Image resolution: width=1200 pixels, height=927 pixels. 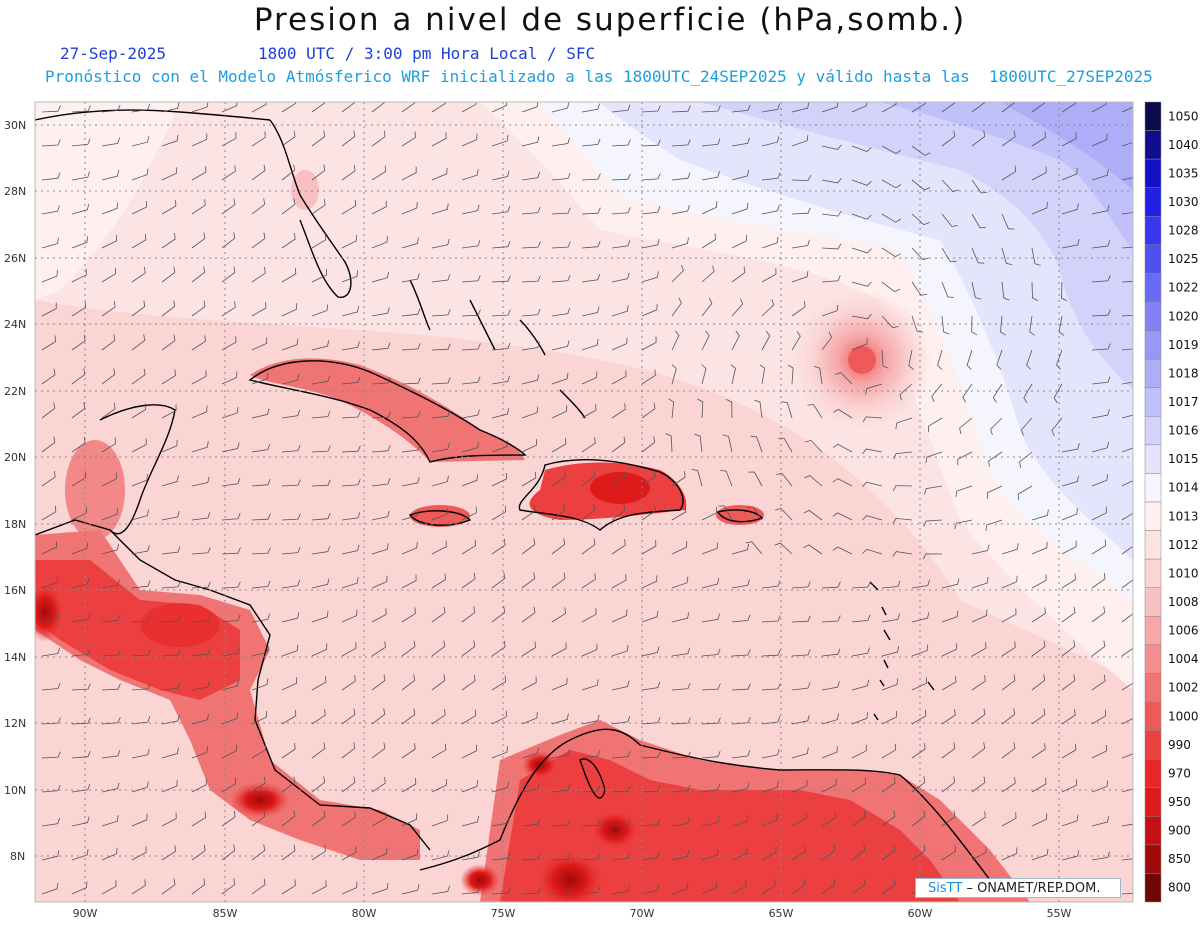 What do you see at coordinates (1183, 373) in the screenshot?
I see `colorbar-label: 1018` at bounding box center [1183, 373].